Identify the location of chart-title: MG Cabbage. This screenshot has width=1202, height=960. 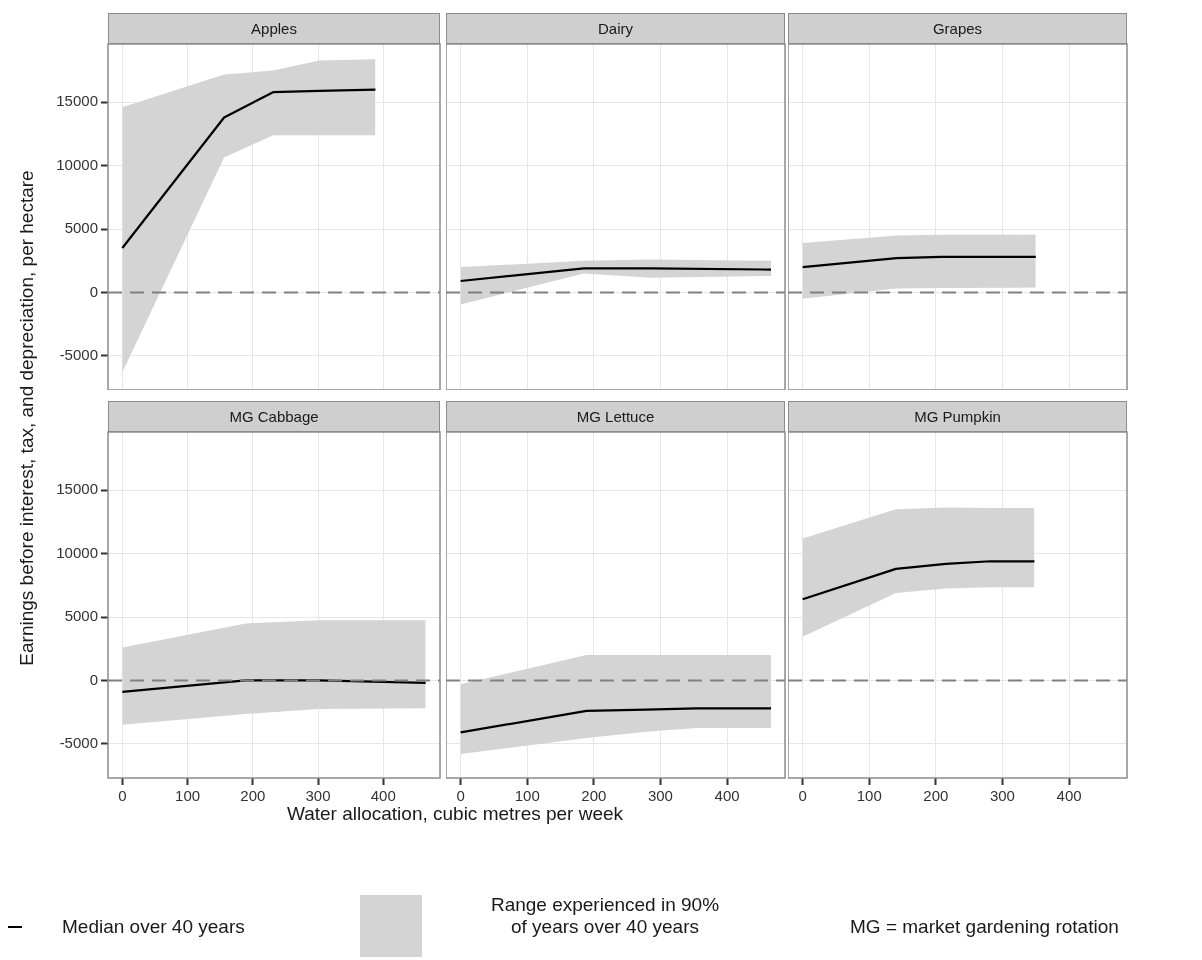
(274, 416).